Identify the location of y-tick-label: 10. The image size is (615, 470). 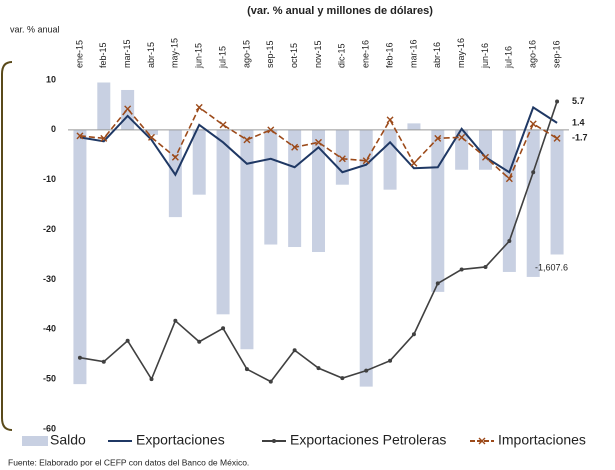
(51, 79).